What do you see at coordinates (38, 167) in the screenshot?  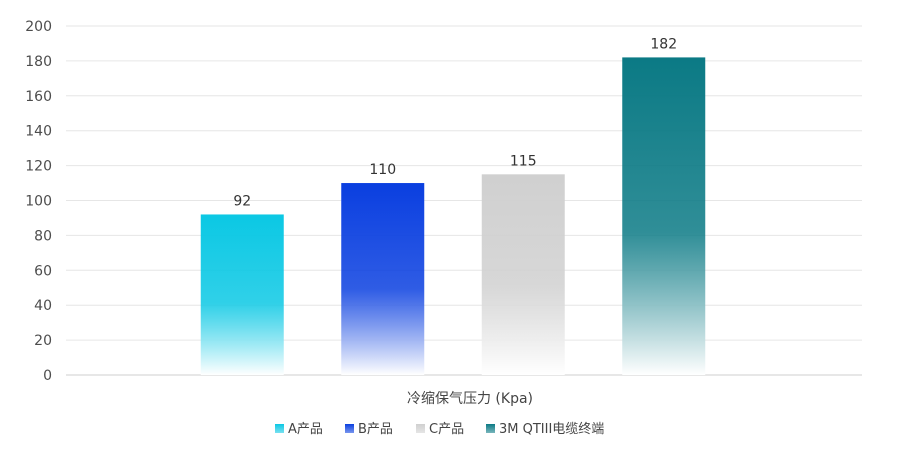 I see `y-tick-label: 120` at bounding box center [38, 167].